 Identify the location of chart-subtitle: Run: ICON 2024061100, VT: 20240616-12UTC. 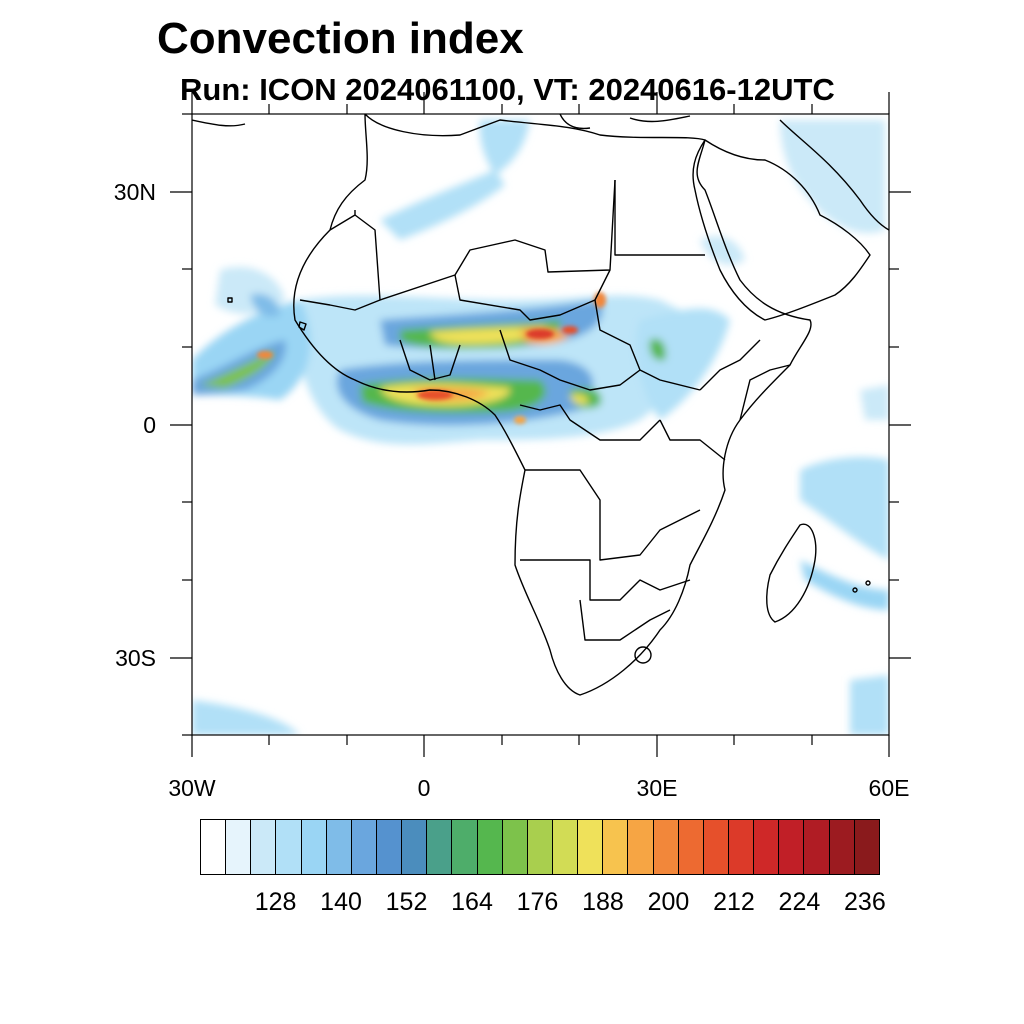
(507, 89).